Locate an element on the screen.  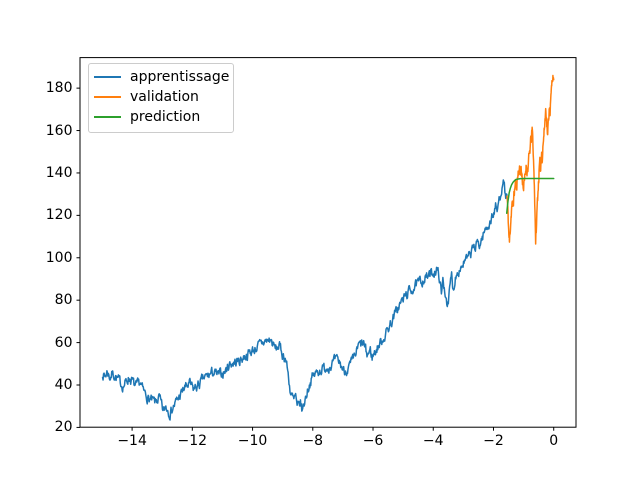
y-tick-label: 180 is located at coordinates (59, 88).